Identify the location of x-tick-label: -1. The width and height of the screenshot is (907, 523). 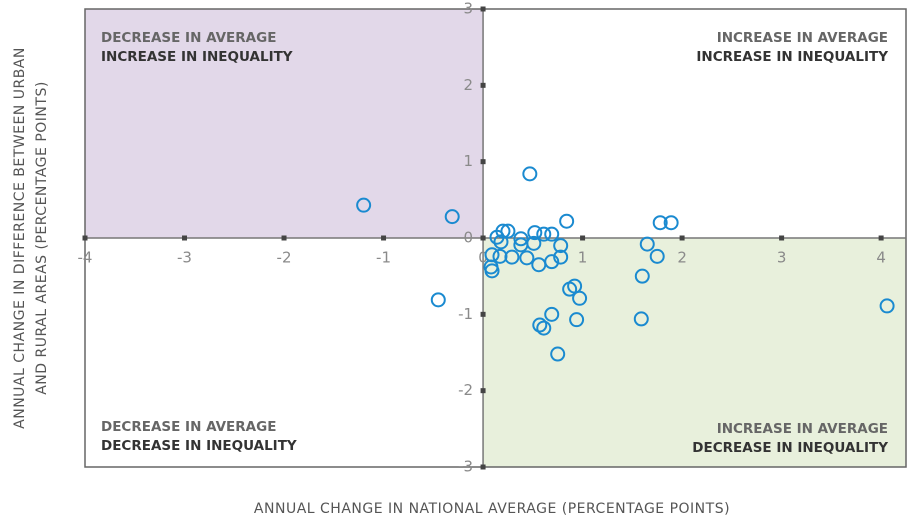
(383, 258).